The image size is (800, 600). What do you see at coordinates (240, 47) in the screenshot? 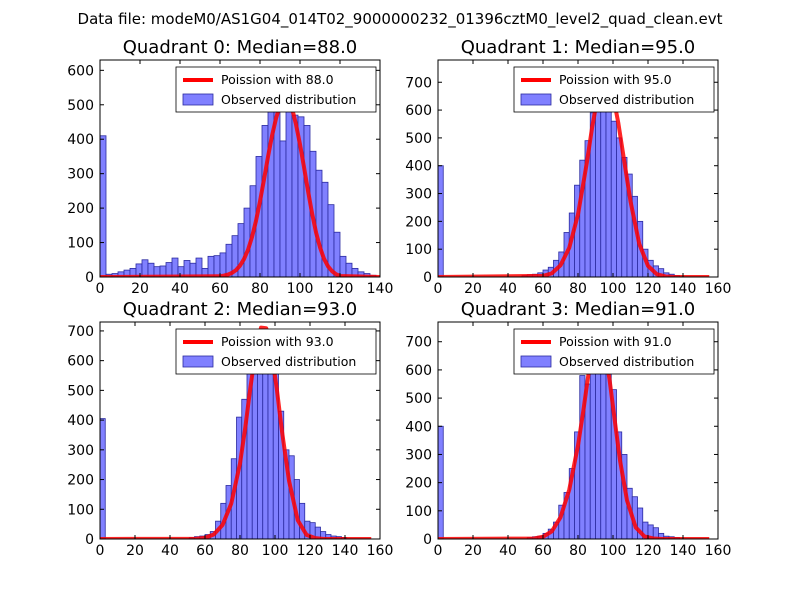
I see `subplot-title: Quadrant 0: Median=88.0` at bounding box center [240, 47].